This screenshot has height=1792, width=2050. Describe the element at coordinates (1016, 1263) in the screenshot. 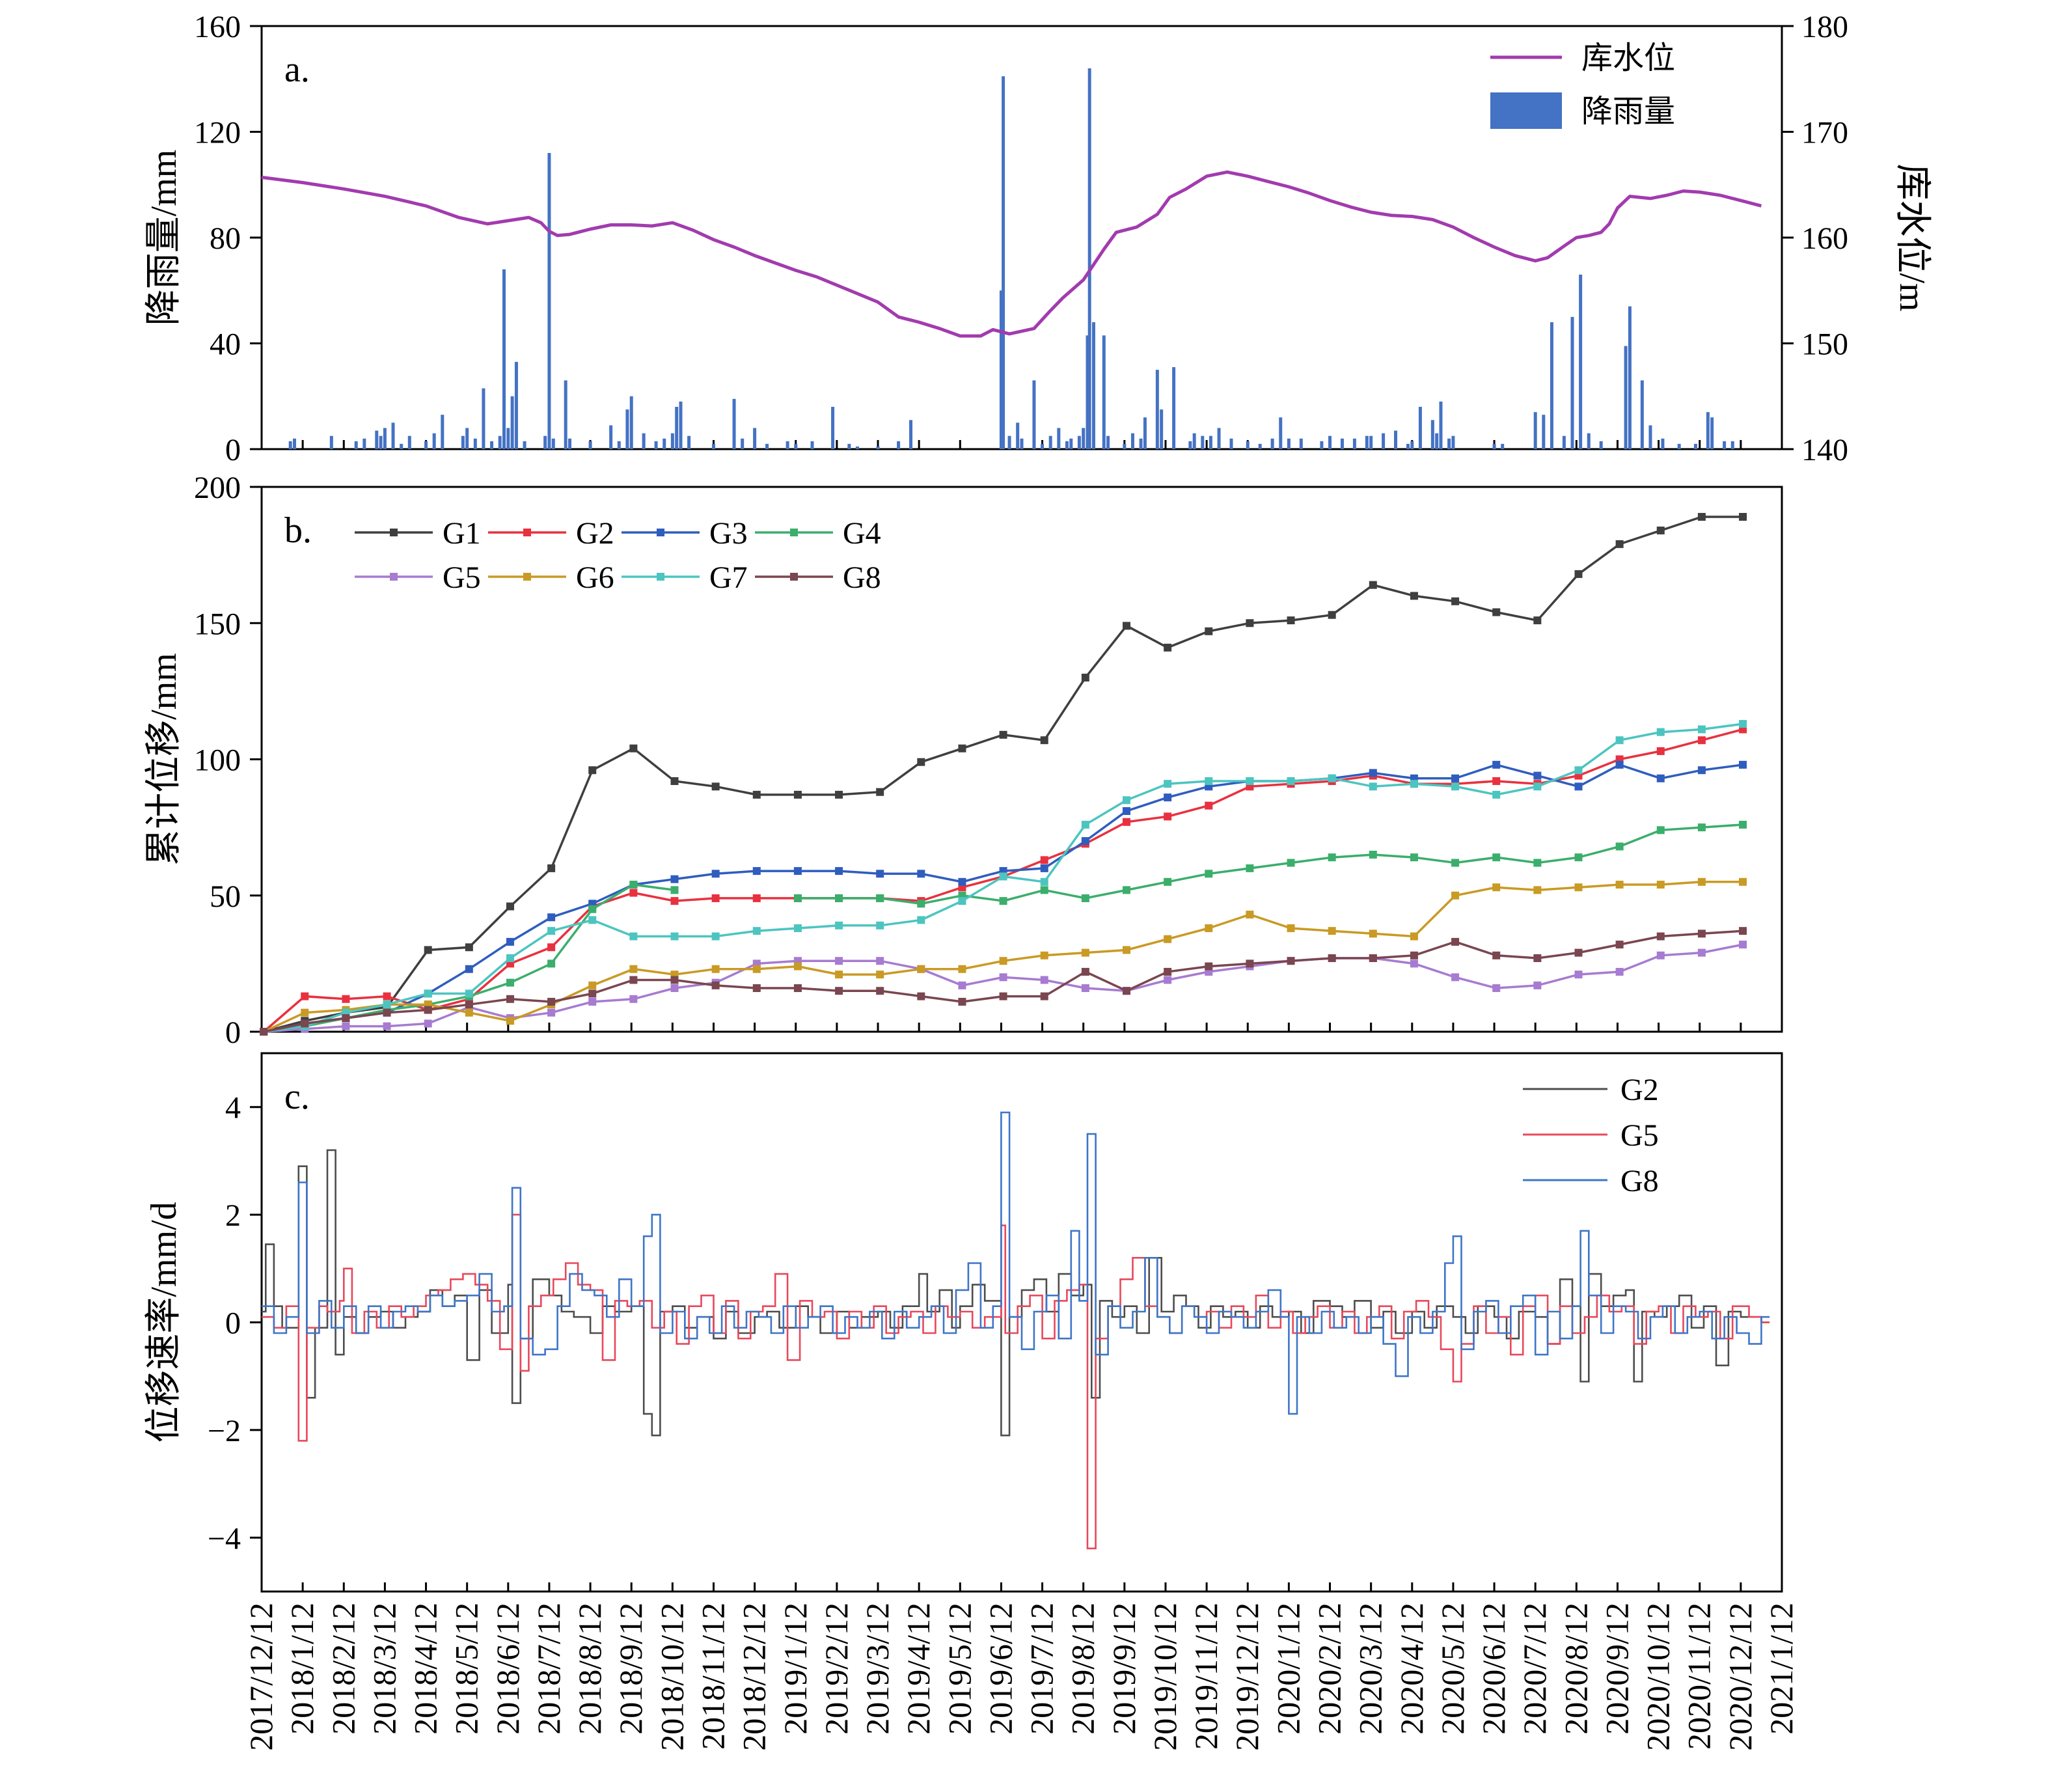

I see `series-g8-rate-line` at that location.